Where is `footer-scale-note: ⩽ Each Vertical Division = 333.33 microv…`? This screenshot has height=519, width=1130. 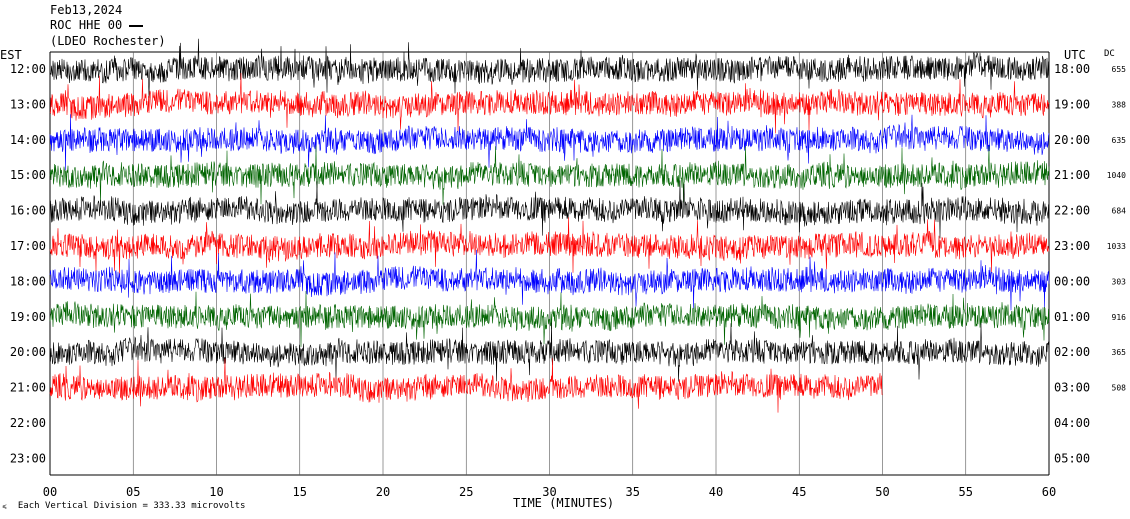
footer-scale-note: ⩽ Each Vertical Division = 333.33 microv… is located at coordinates (124, 506).